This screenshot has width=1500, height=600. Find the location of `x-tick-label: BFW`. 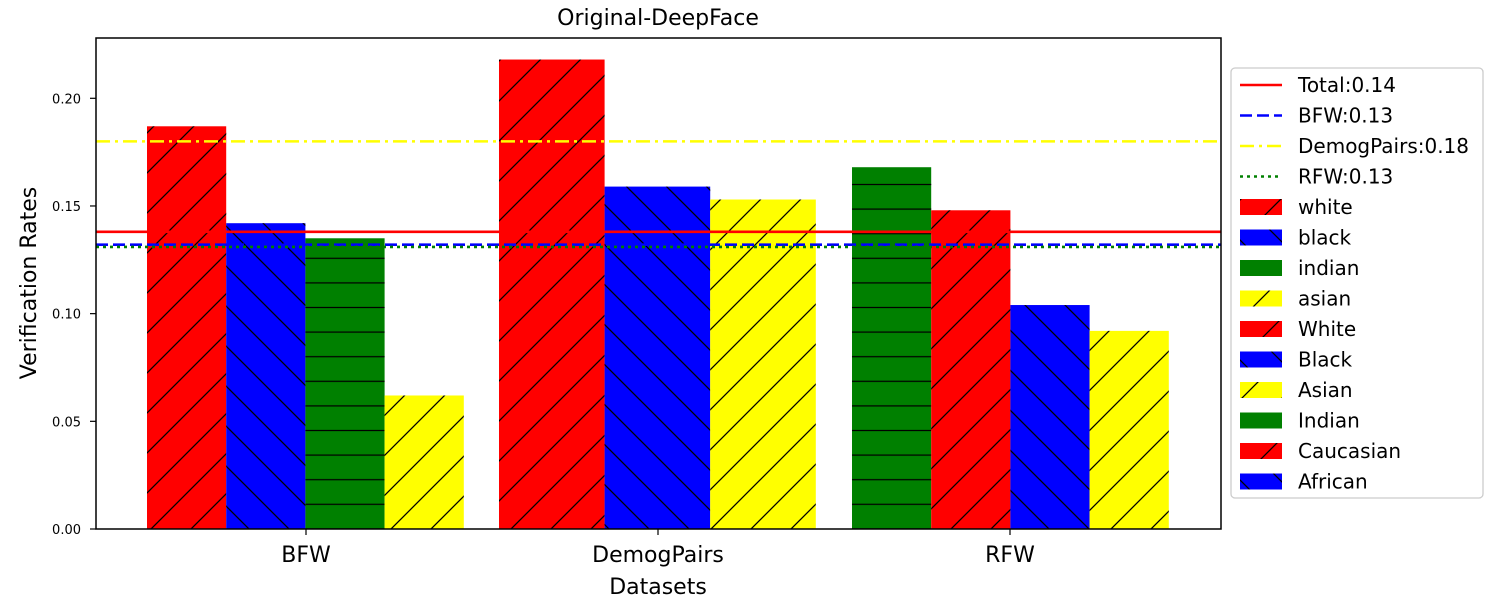

x-tick-label: BFW is located at coordinates (306, 555).